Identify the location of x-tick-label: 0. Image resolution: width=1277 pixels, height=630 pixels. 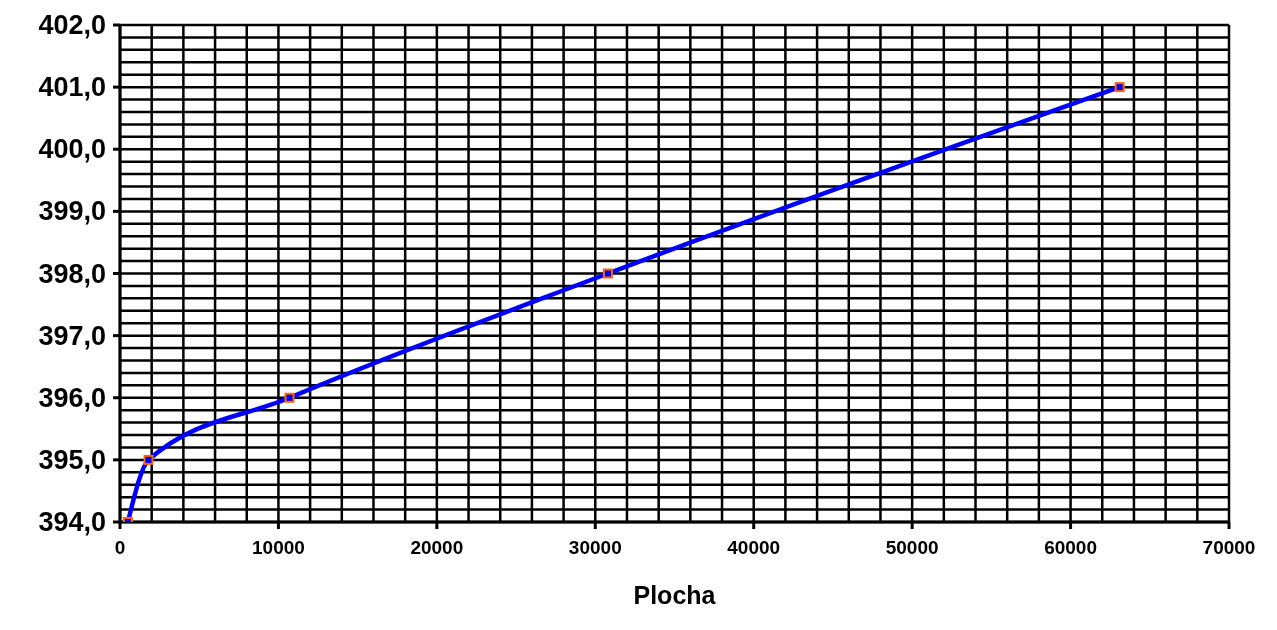
(120, 547).